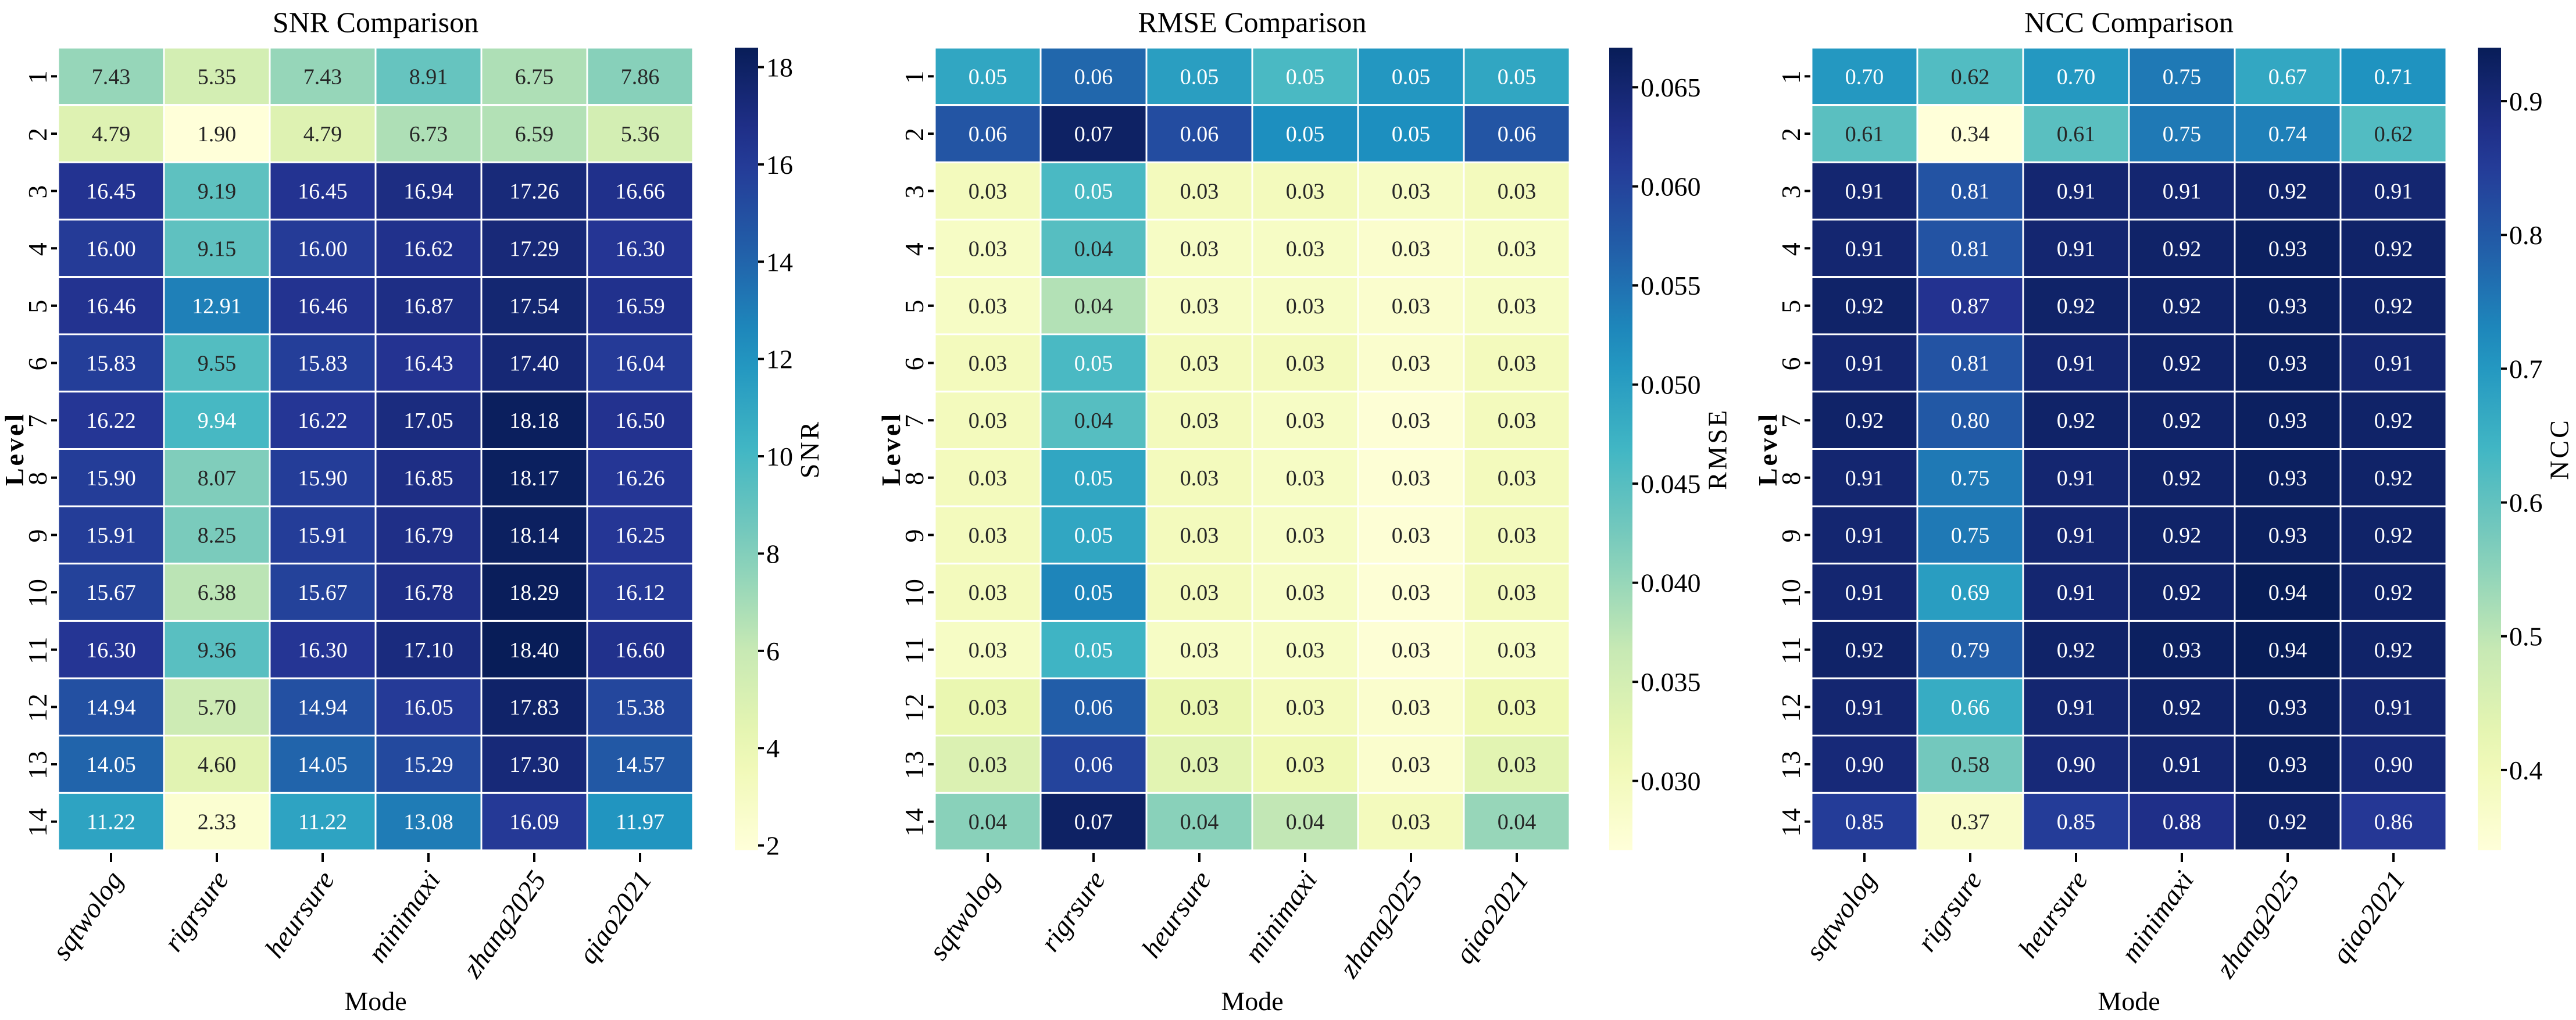 The width and height of the screenshot is (2576, 1020). I want to click on x-axis-label: Mode, so click(1252, 1001).